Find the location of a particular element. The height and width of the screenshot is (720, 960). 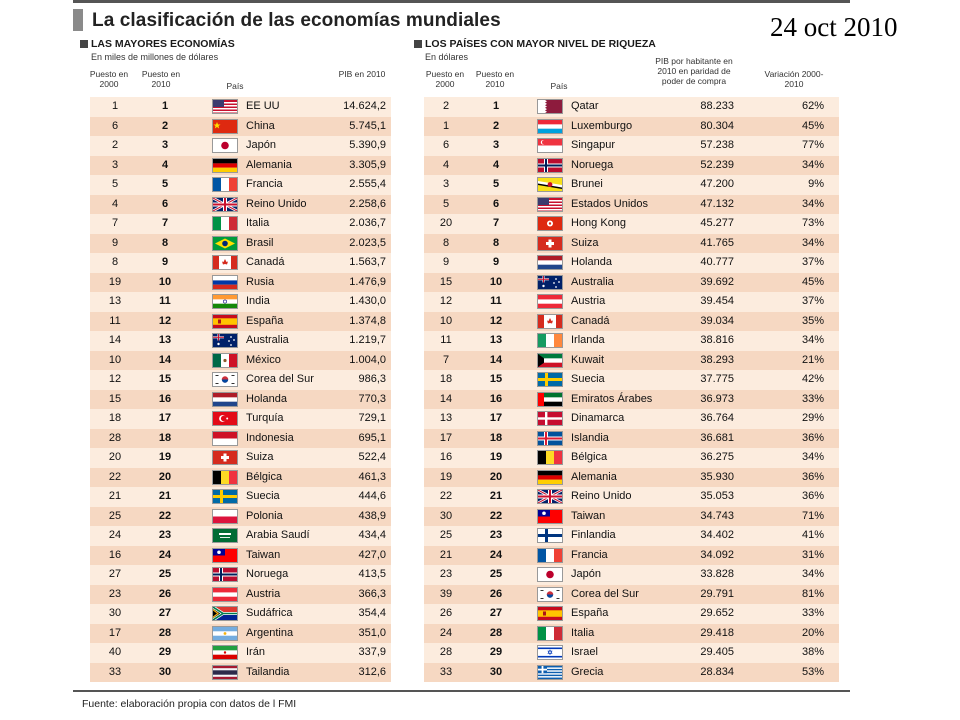

uk-flag-icon is located at coordinates (550, 496).